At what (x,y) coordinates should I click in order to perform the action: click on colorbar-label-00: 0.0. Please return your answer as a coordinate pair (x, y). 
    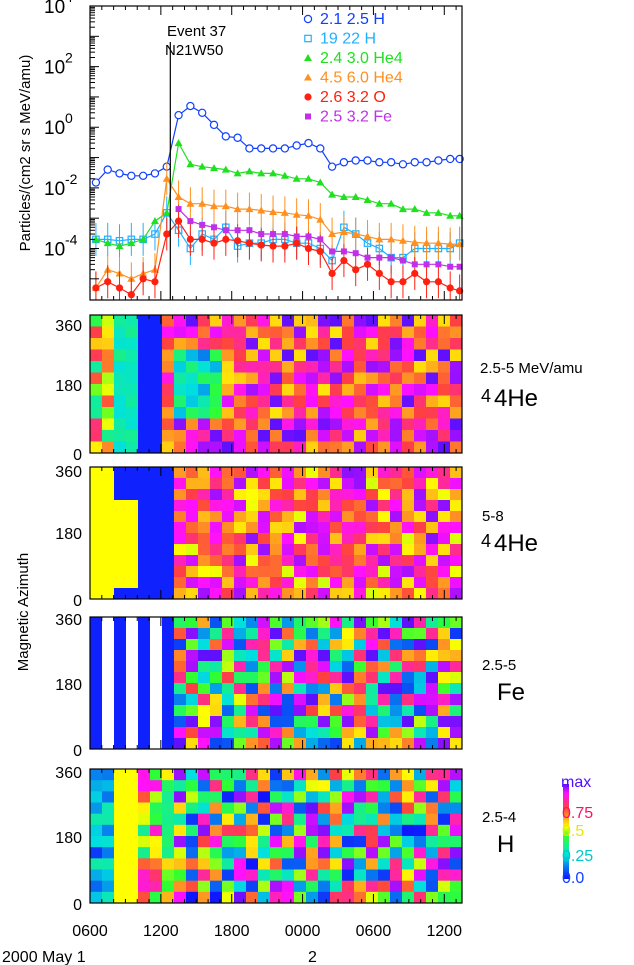
    Looking at the image, I should click on (573, 878).